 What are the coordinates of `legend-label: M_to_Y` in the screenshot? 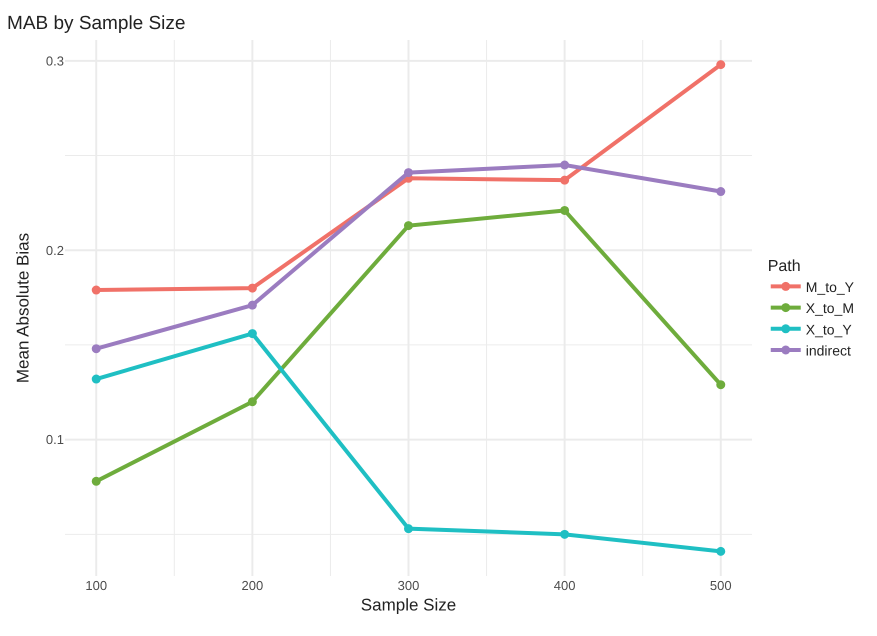 It's located at (830, 286).